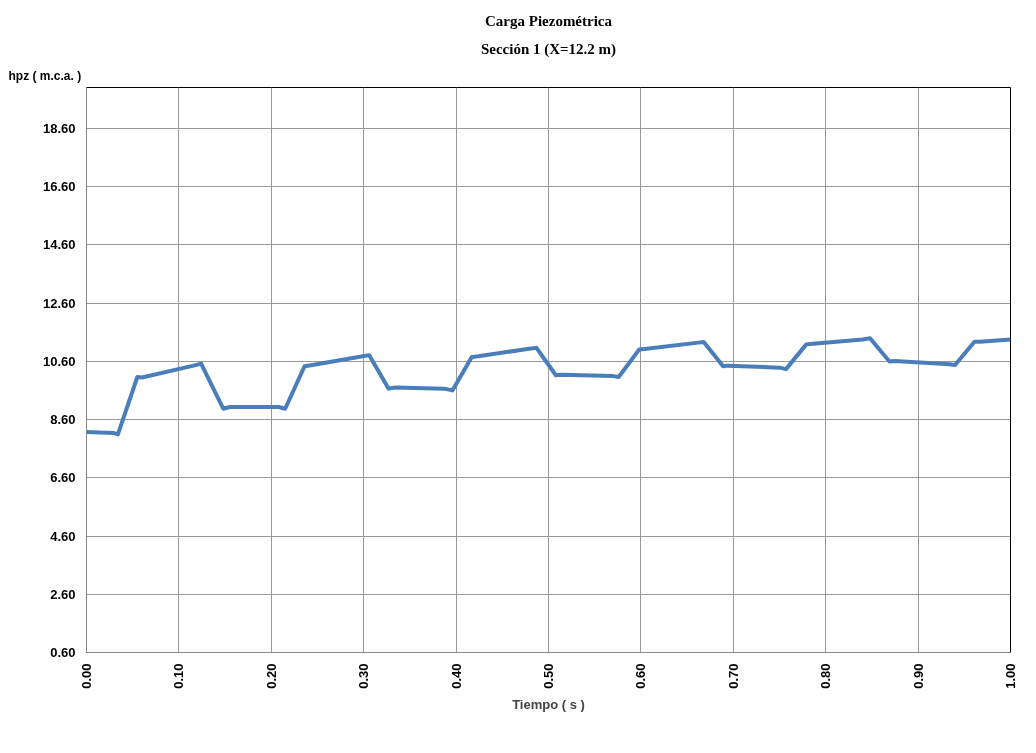 This screenshot has width=1036, height=753. Describe the element at coordinates (59, 245) in the screenshot. I see `y-tick-label: 14.60` at that location.